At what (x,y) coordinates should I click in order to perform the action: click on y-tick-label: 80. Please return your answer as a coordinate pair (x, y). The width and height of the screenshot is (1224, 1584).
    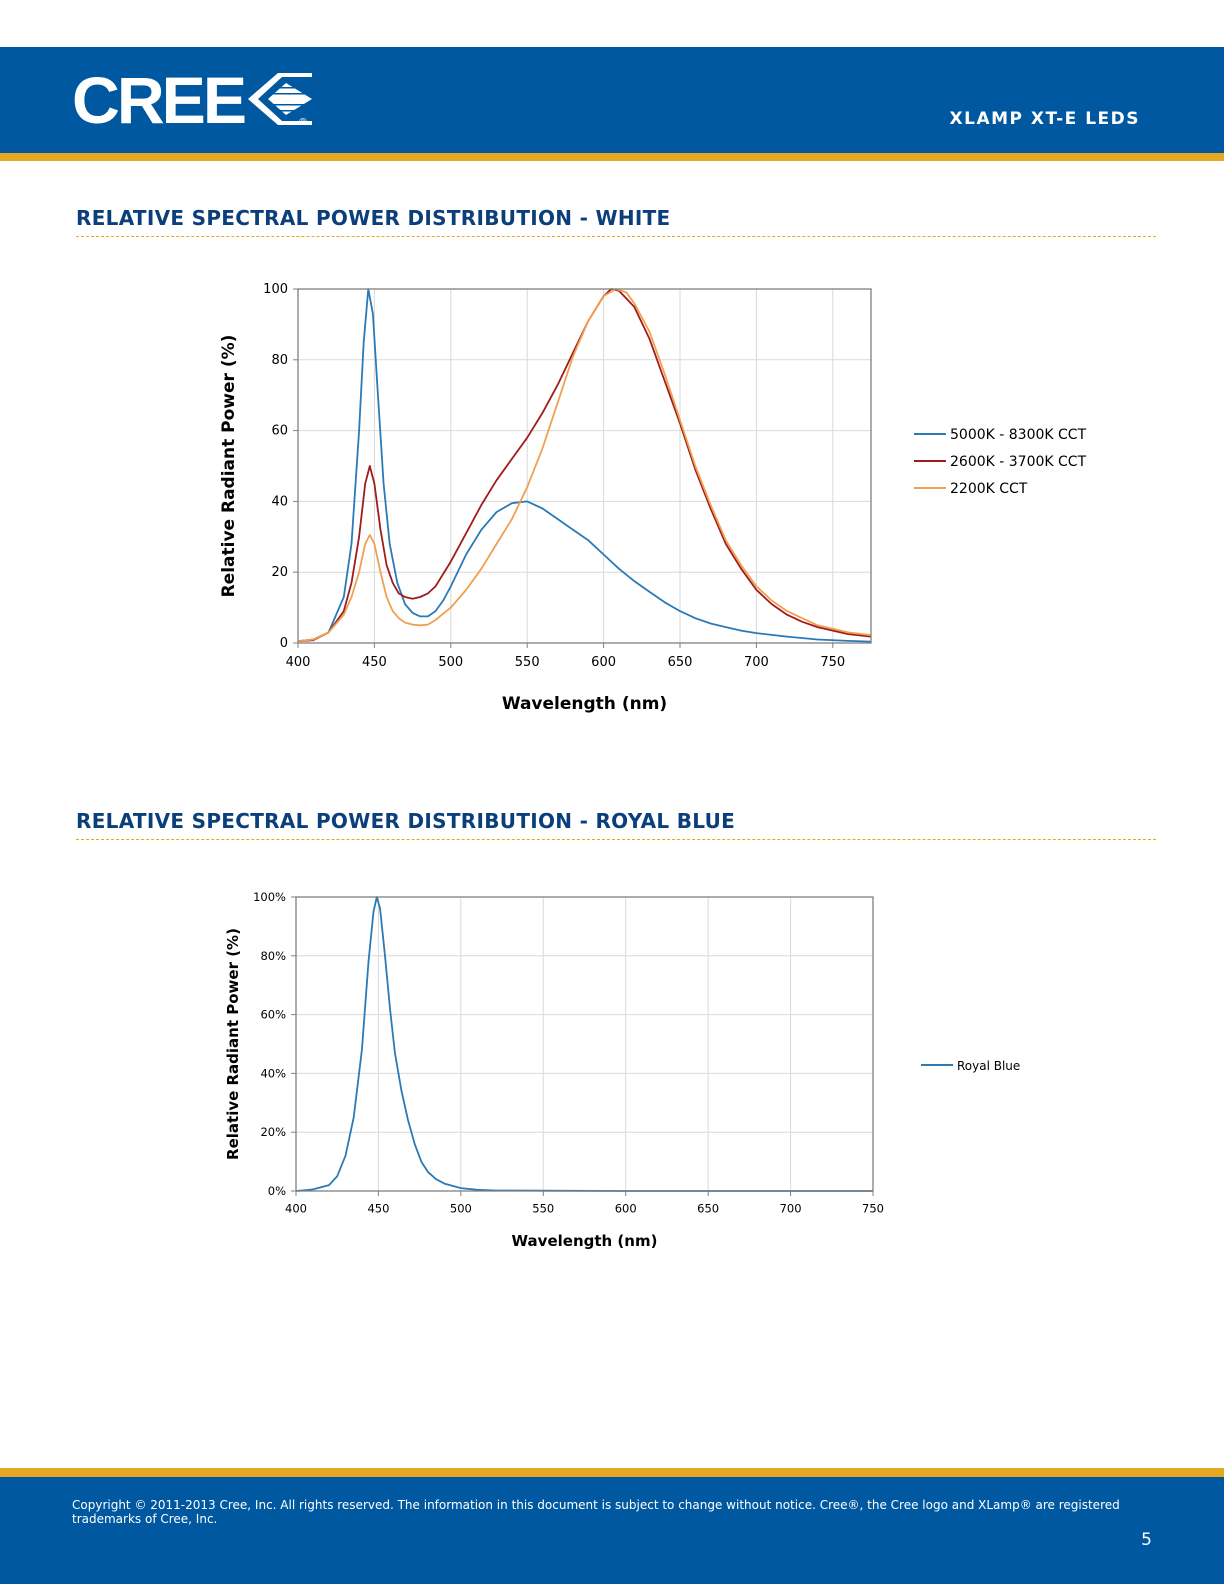
    Looking at the image, I should click on (279, 360).